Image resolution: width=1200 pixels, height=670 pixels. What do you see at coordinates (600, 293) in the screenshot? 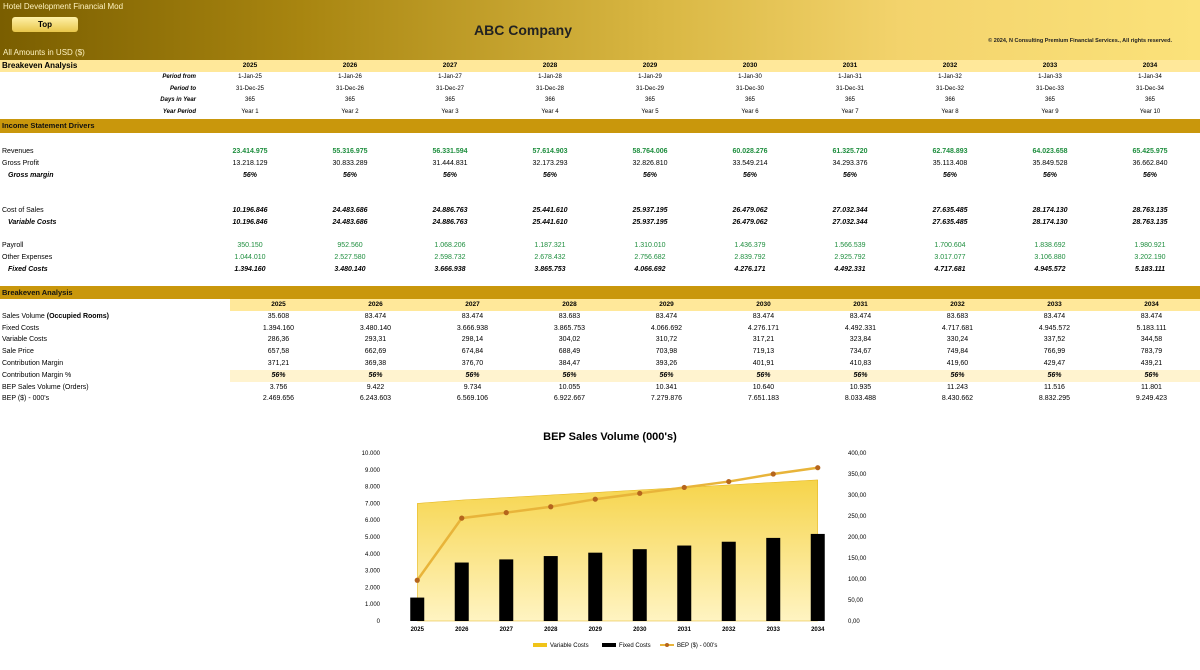
I see `section-breakeven: Breakeven Analysis` at bounding box center [600, 293].